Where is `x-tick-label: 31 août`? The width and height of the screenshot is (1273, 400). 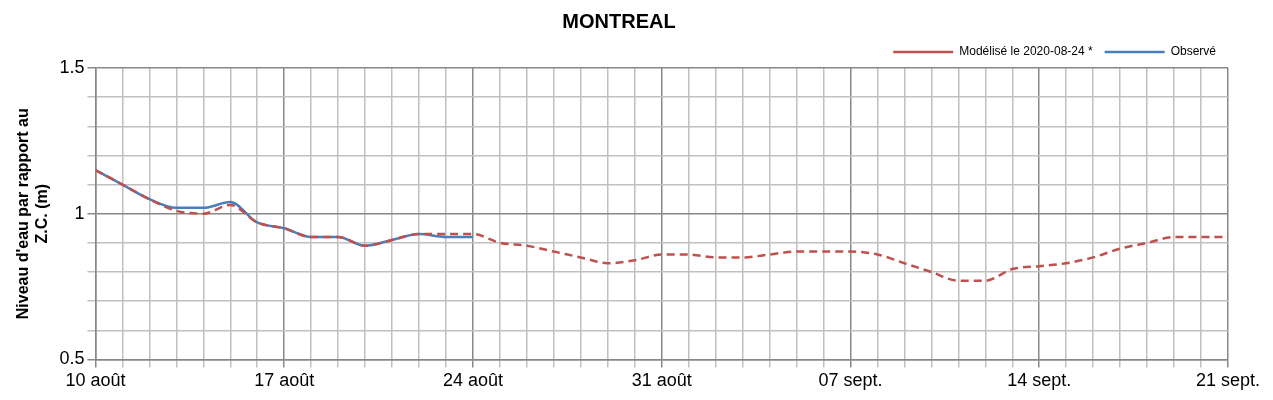
x-tick-label: 31 août is located at coordinates (661, 380).